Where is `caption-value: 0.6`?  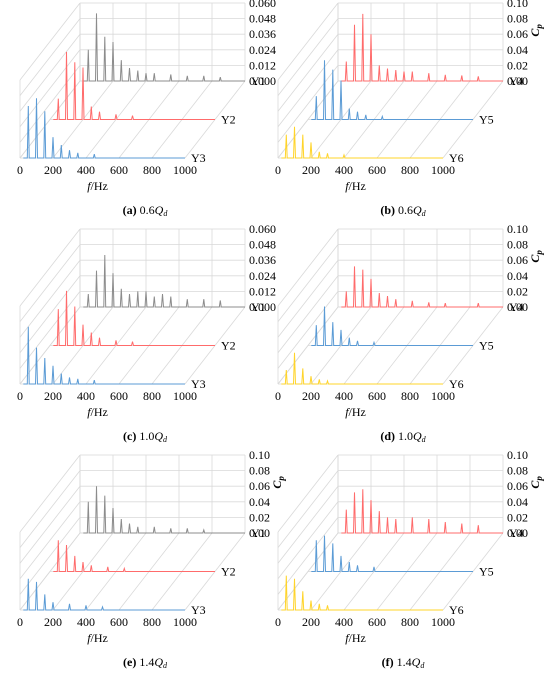
caption-value: 0.6 is located at coordinates (146, 210).